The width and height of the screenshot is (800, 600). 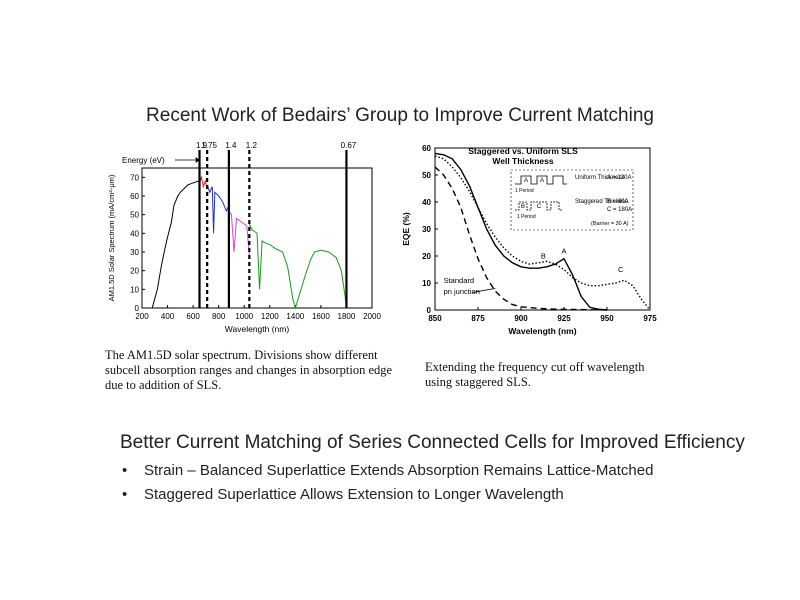 I want to click on x-tick-label: 400, so click(x=168, y=316).